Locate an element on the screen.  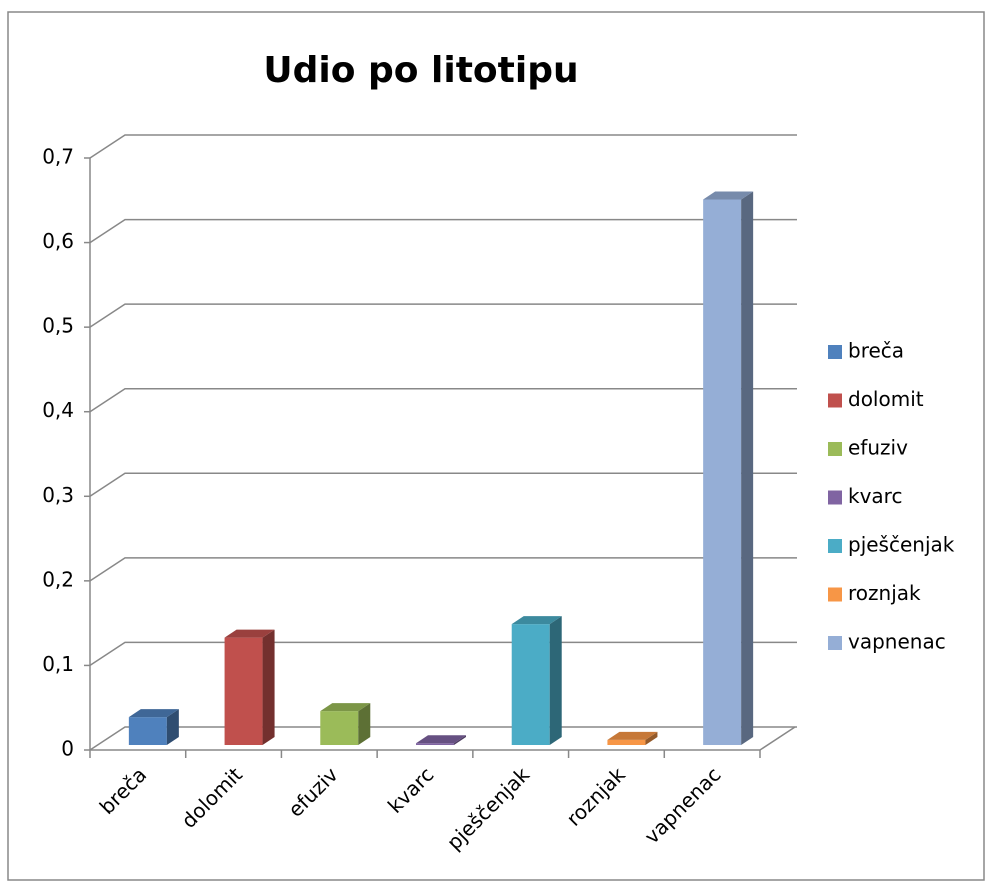
legend-label: pješčenjak is located at coordinates (901, 545).